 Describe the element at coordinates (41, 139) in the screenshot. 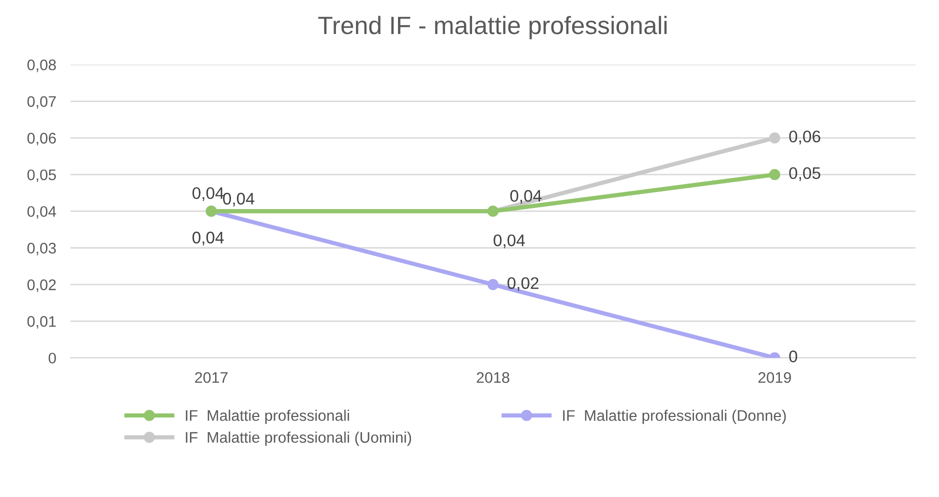

I see `y-tick-label: 0,06` at that location.